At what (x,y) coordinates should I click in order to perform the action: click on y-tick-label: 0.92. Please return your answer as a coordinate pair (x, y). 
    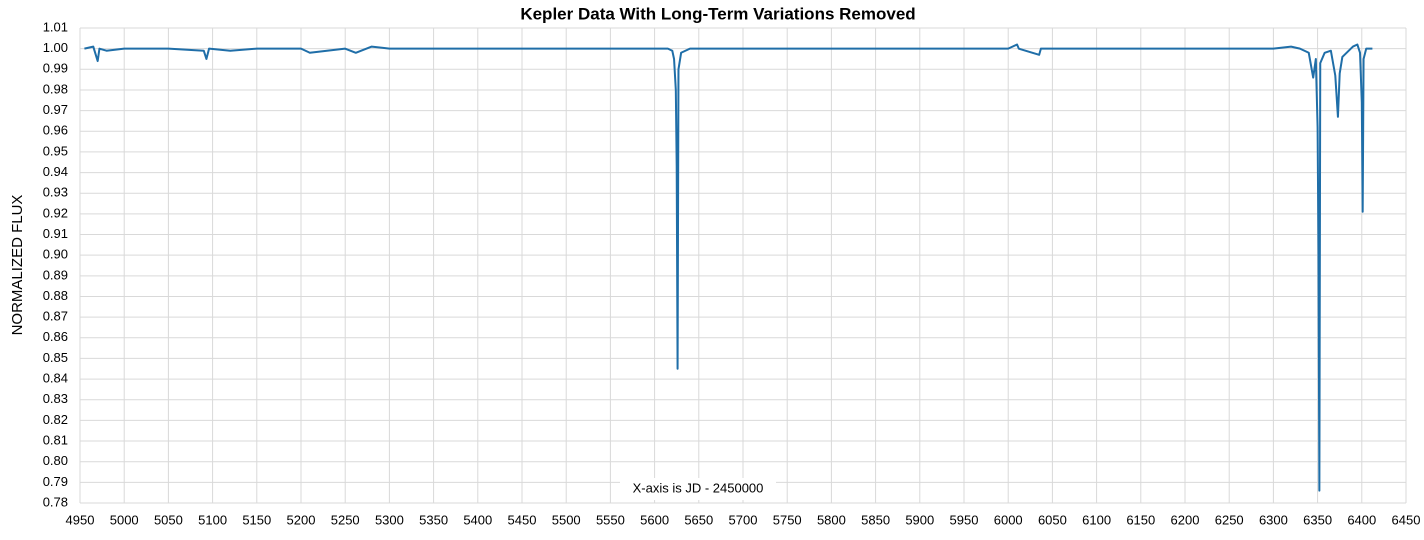
    Looking at the image, I should click on (55, 212).